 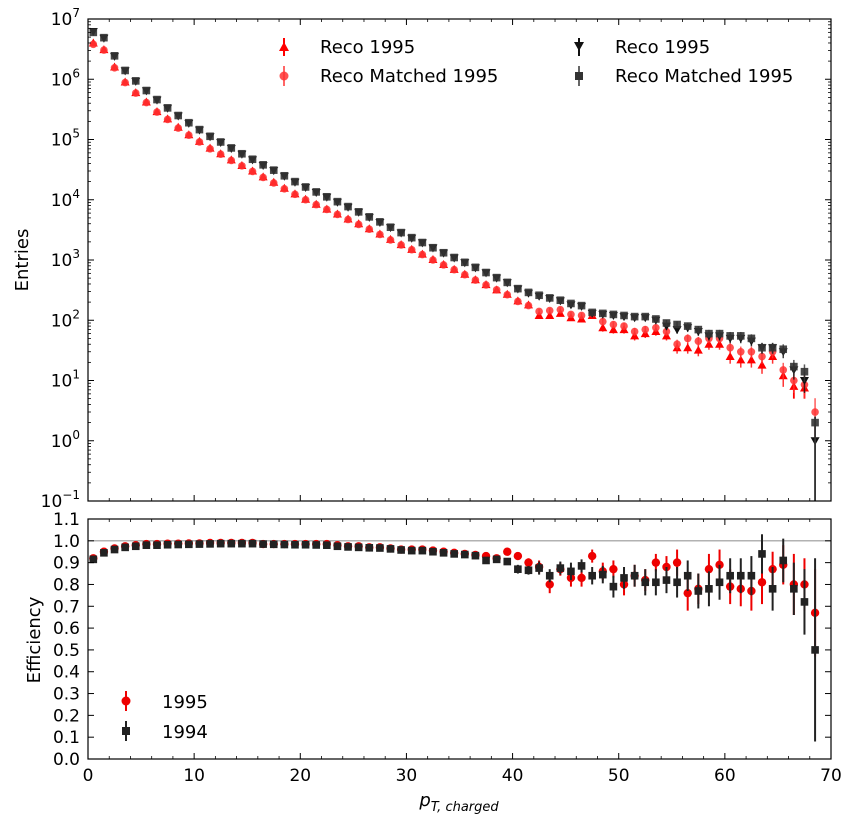 I want to click on top-ytick-label: 10⁴, so click(x=65, y=199).